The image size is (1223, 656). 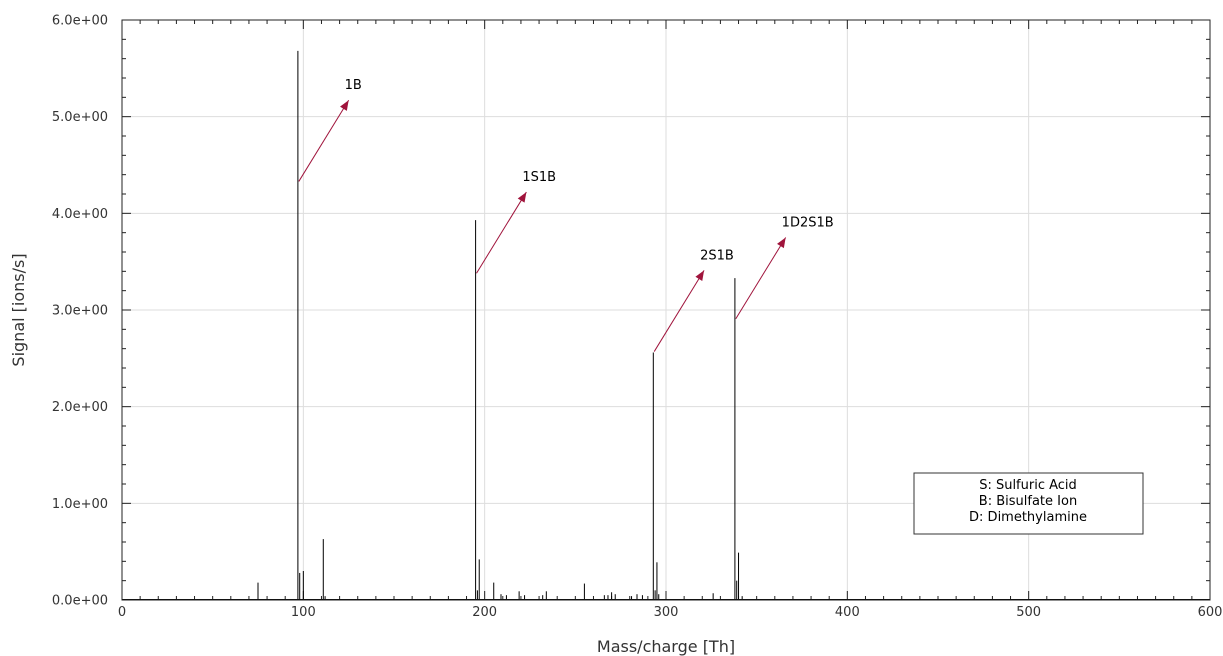 I want to click on x-tick-label: 600, so click(x=1210, y=612).